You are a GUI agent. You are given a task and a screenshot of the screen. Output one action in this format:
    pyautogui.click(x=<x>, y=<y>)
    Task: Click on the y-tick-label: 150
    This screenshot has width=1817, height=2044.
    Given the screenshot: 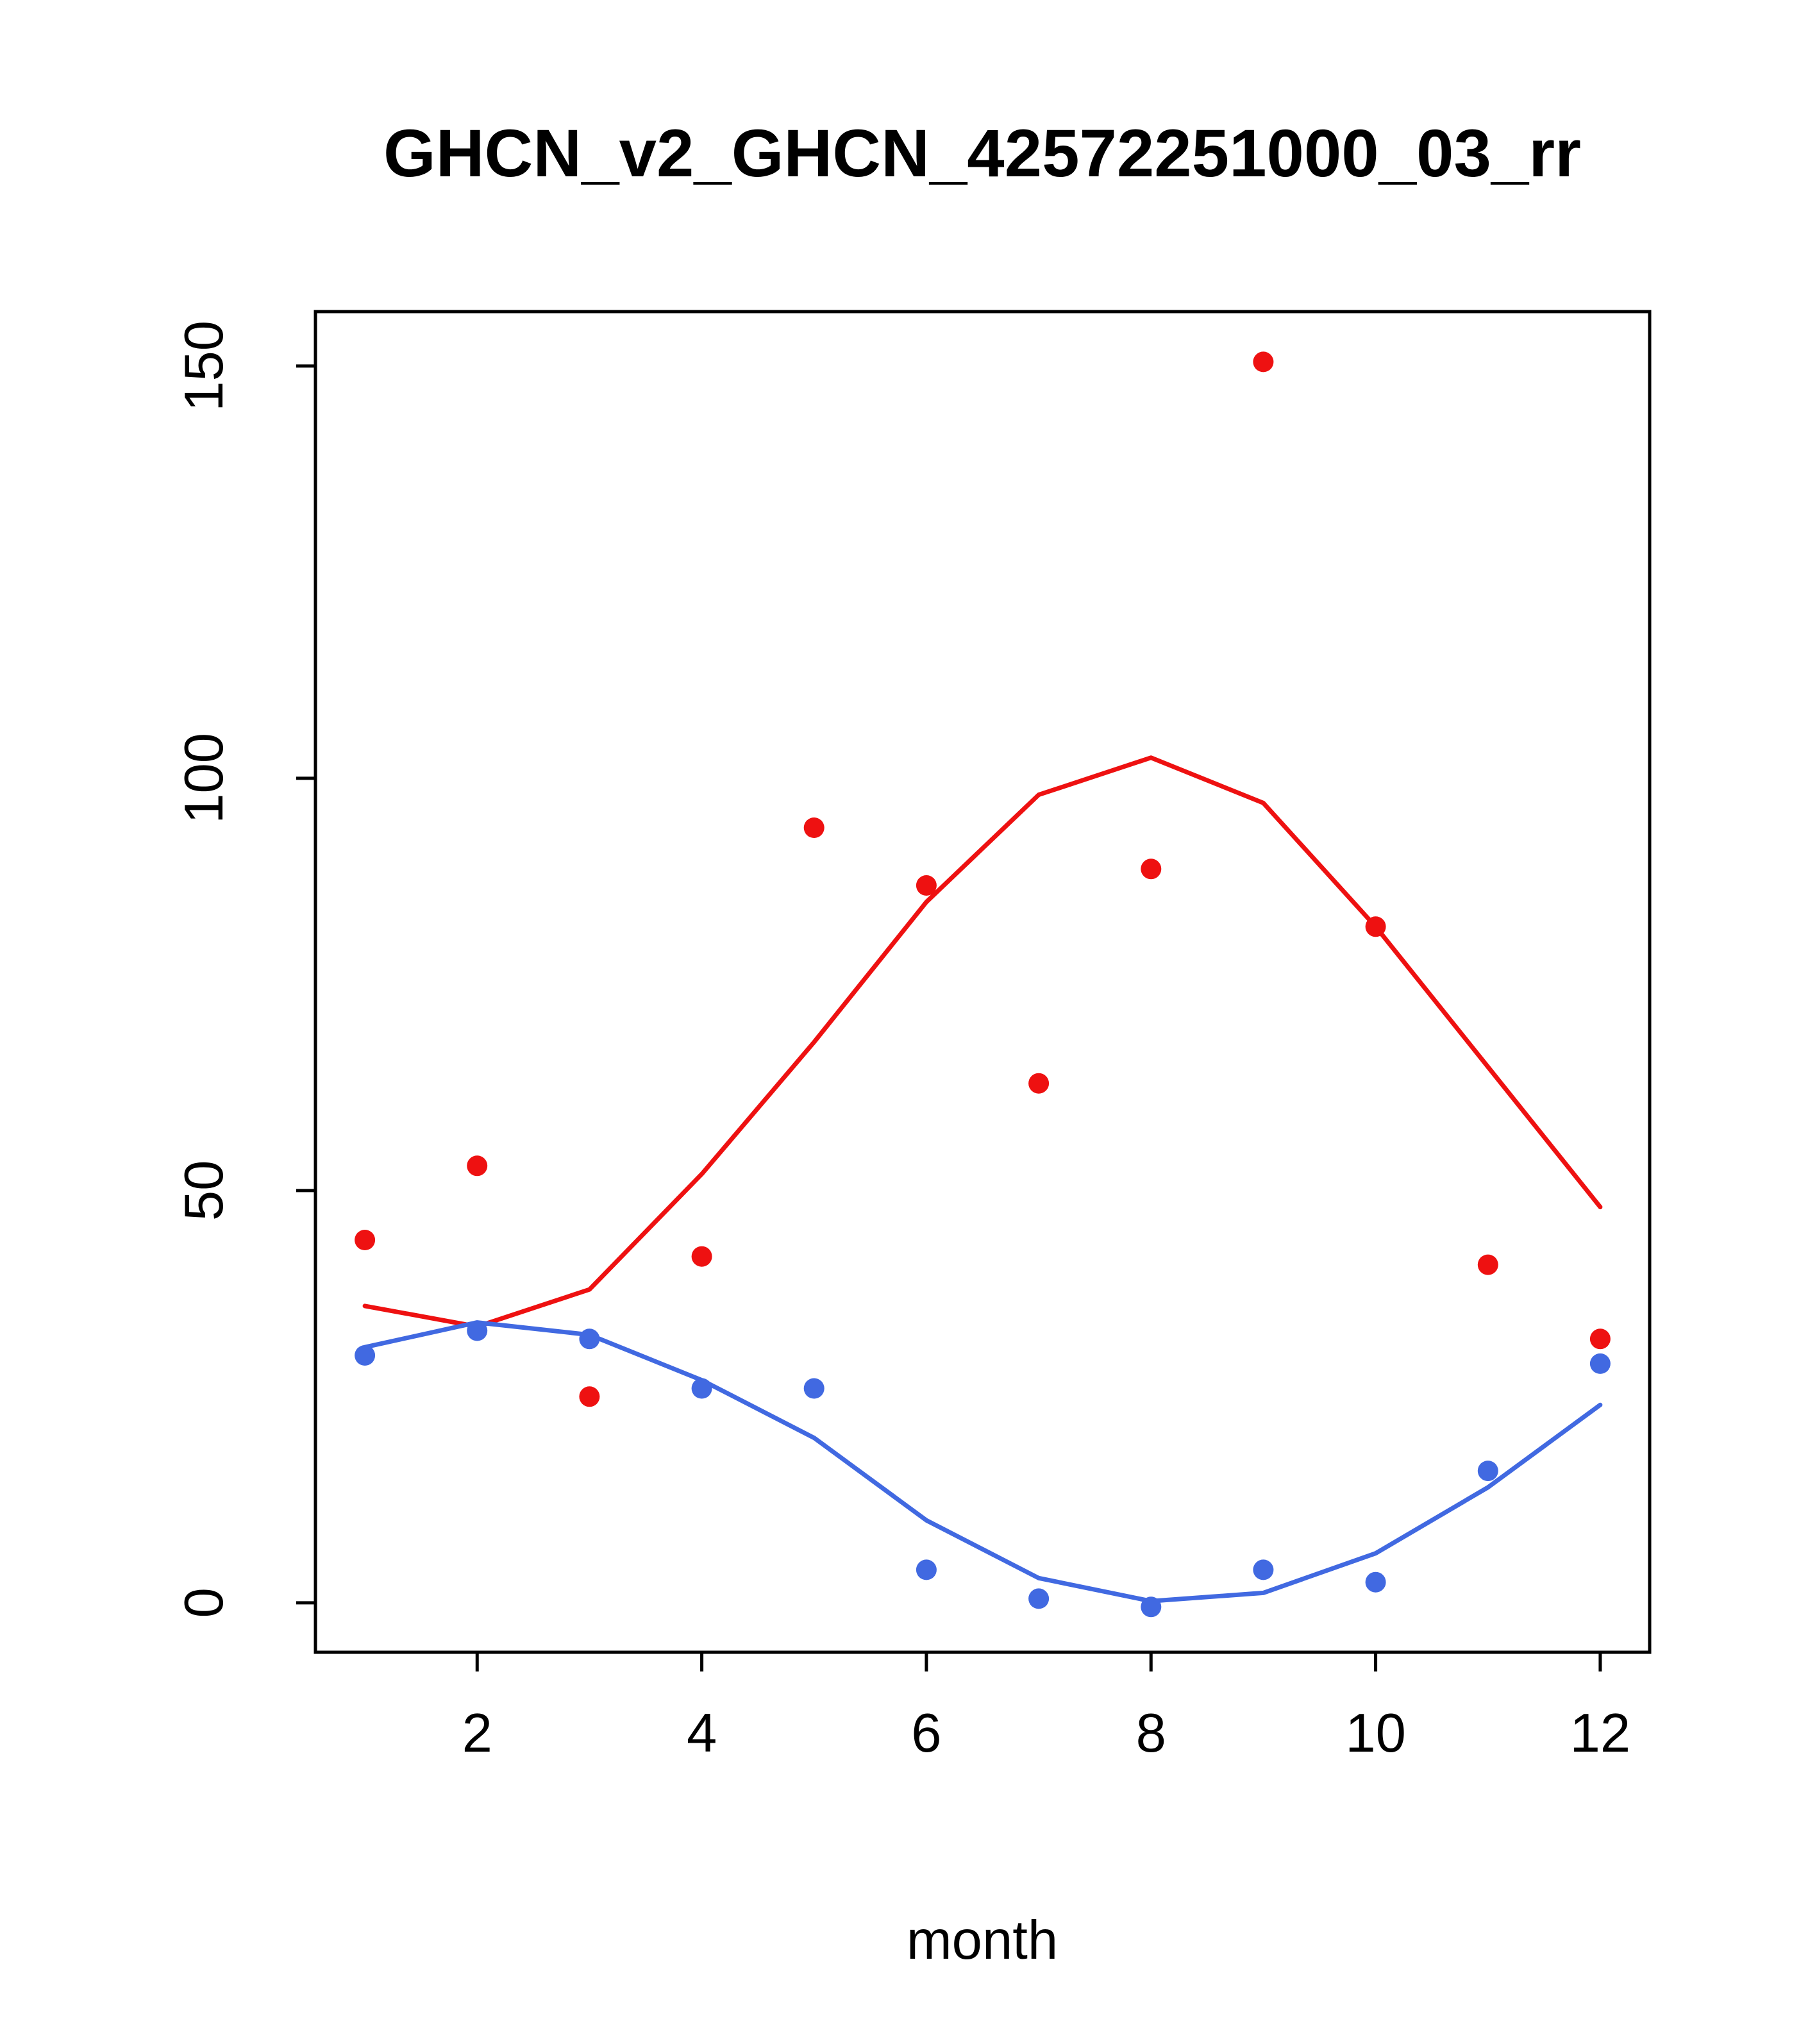 What is the action you would take?
    pyautogui.click(x=204, y=366)
    